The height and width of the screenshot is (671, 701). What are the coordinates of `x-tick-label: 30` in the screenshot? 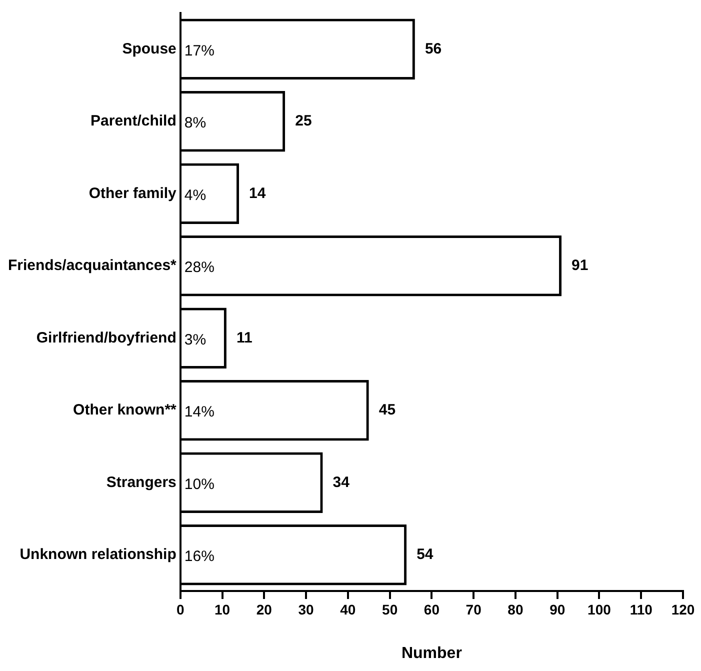 It's located at (306, 609).